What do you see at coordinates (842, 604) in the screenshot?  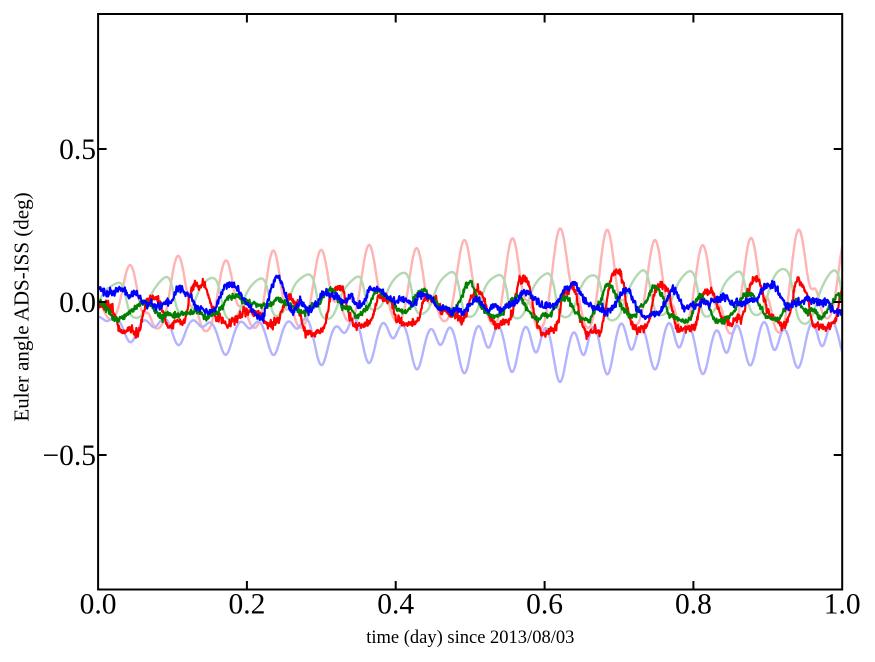 I see `svg-text: 1.0` at bounding box center [842, 604].